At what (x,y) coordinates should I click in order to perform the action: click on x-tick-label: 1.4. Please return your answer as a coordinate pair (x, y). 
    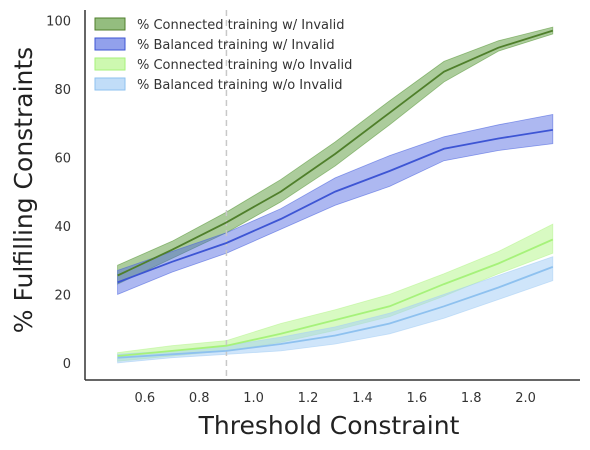
    Looking at the image, I should click on (362, 398).